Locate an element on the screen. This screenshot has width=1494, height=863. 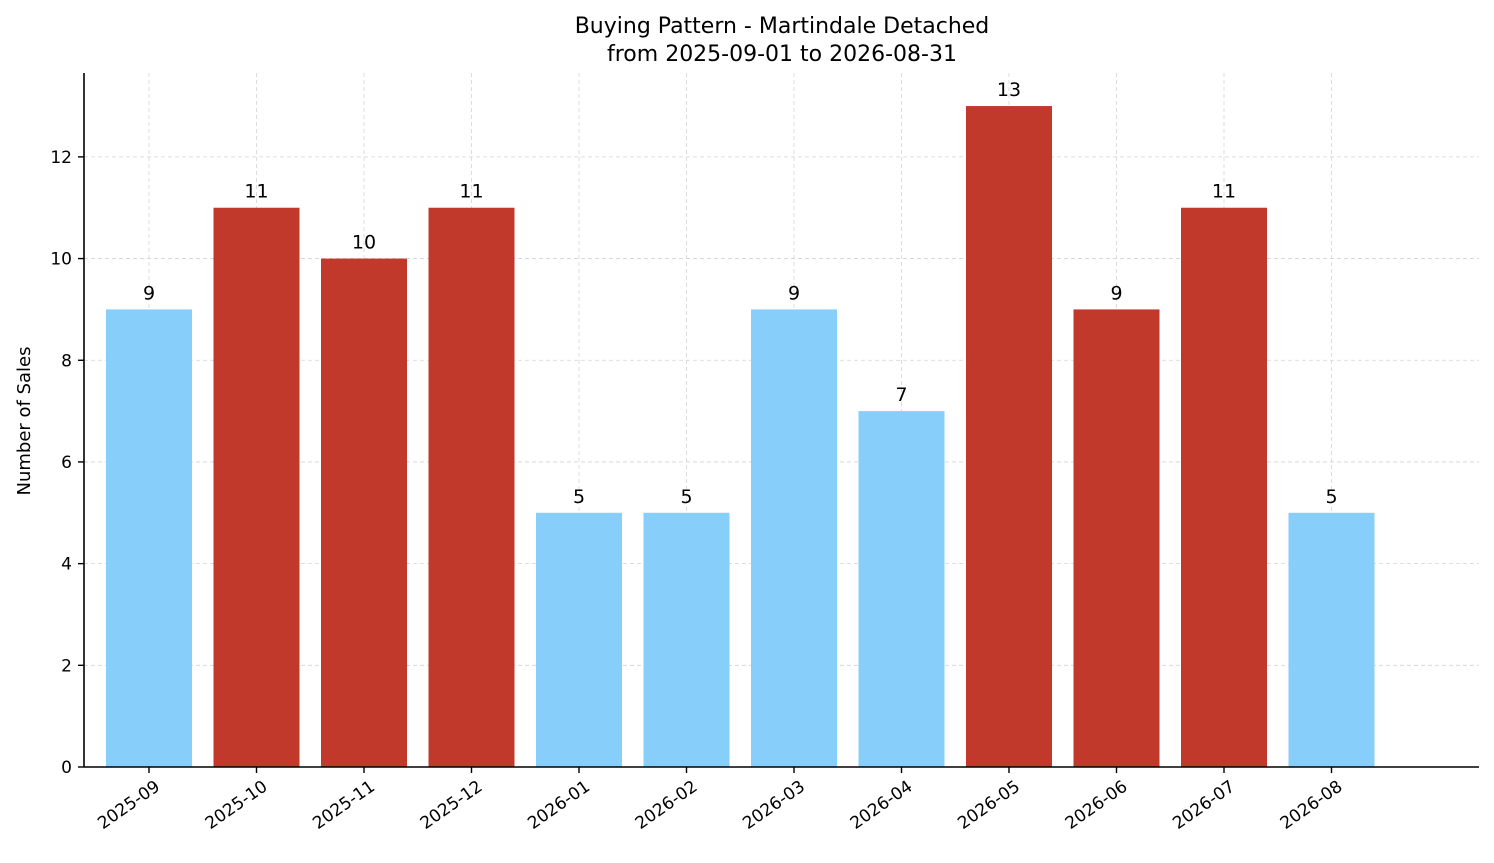
y-tick-label-10: 10 is located at coordinates (61, 260).